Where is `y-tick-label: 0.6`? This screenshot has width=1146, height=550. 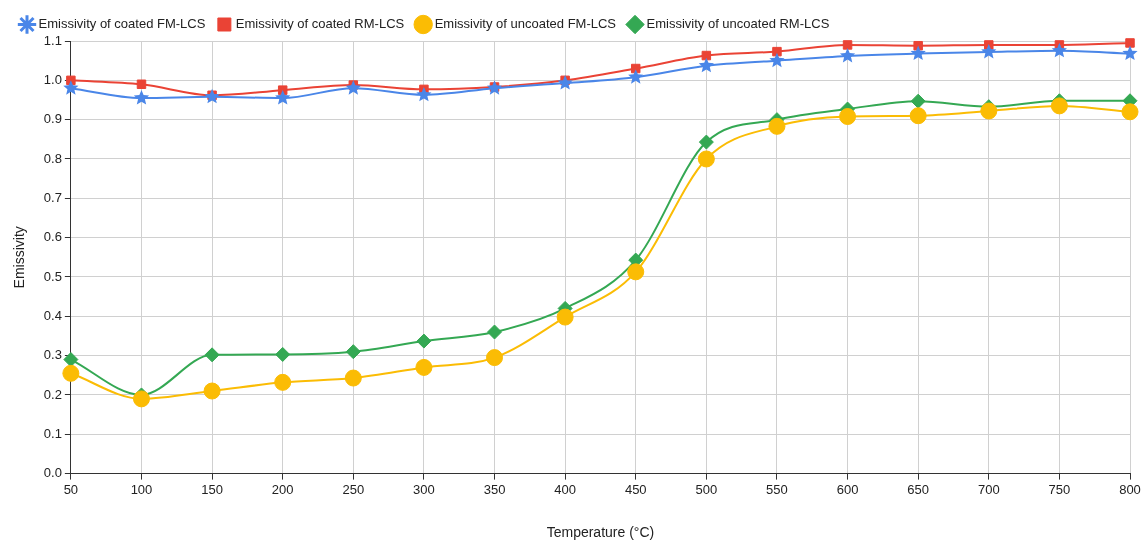 y-tick-label: 0.6 is located at coordinates (52, 237).